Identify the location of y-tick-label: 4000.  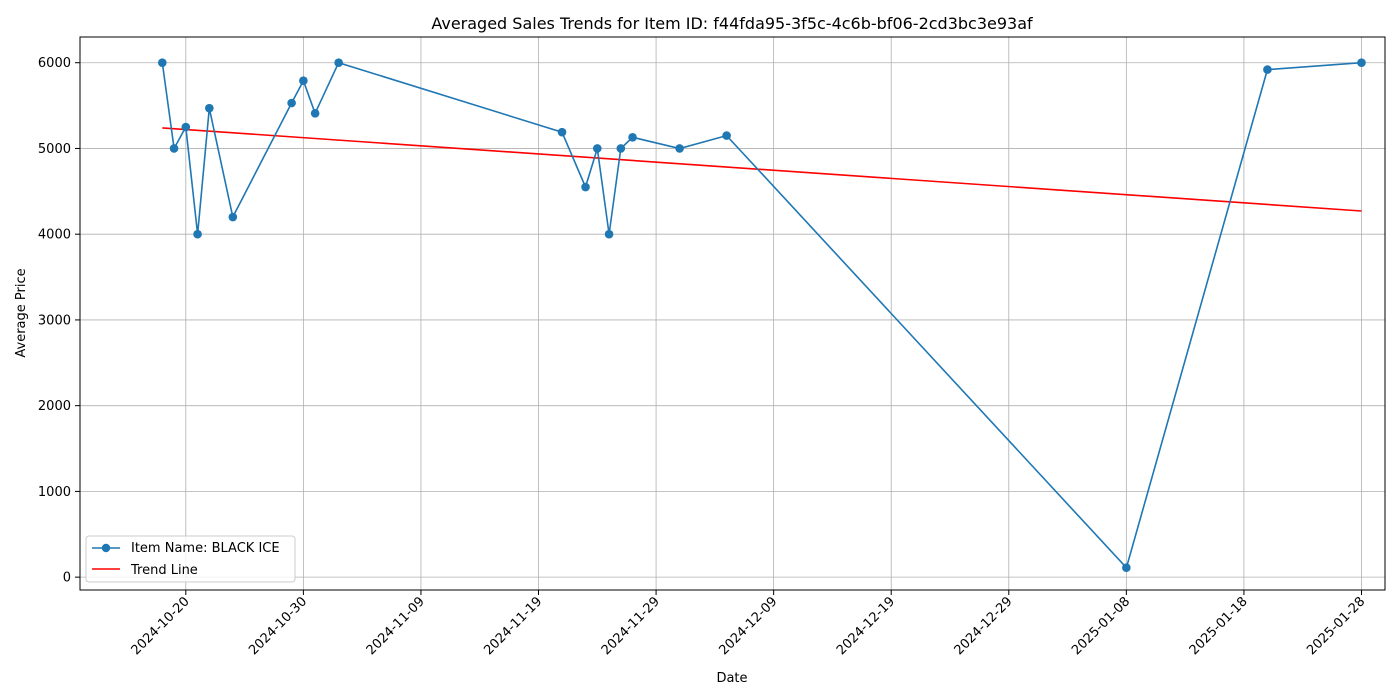
(54, 235).